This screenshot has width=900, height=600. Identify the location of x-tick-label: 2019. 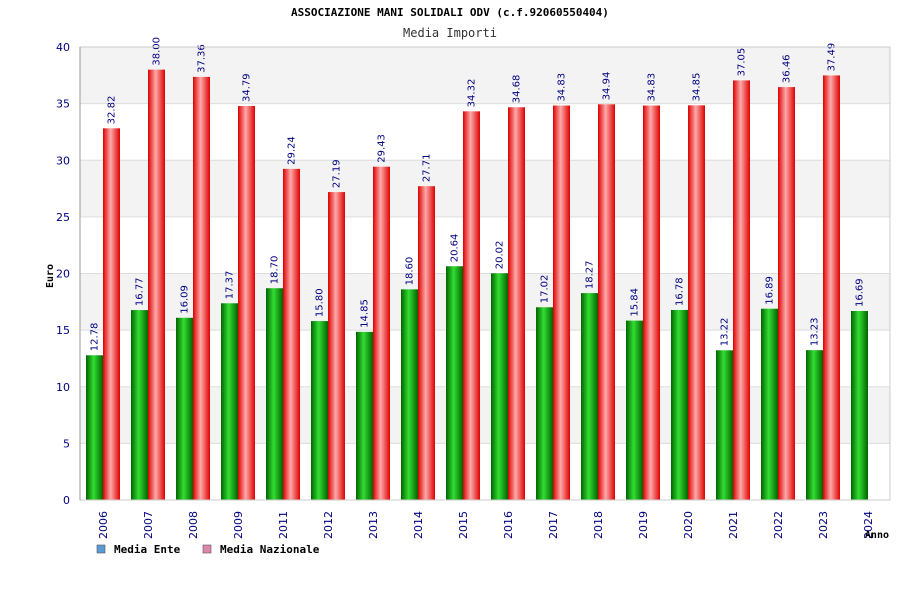
(643, 525).